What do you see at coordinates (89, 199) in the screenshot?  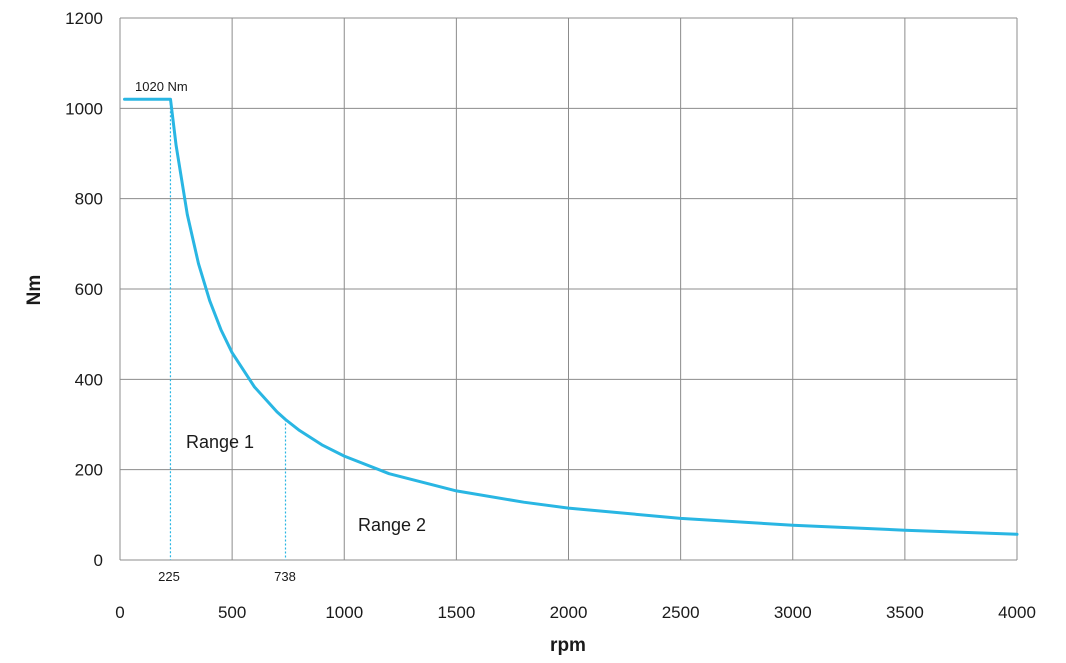 I see `y-tick-label: 800` at bounding box center [89, 199].